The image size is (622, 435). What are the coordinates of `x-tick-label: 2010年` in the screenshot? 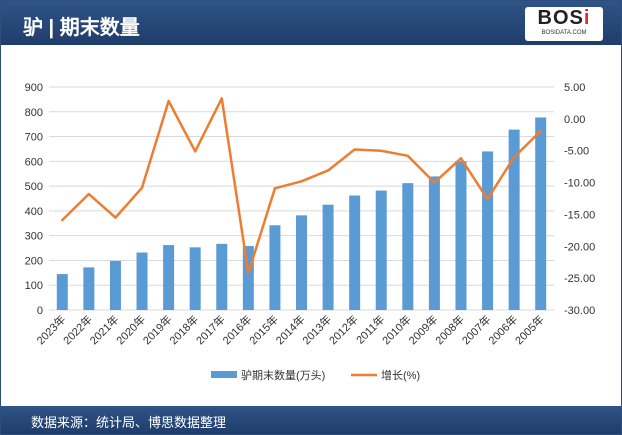 It's located at (396, 329).